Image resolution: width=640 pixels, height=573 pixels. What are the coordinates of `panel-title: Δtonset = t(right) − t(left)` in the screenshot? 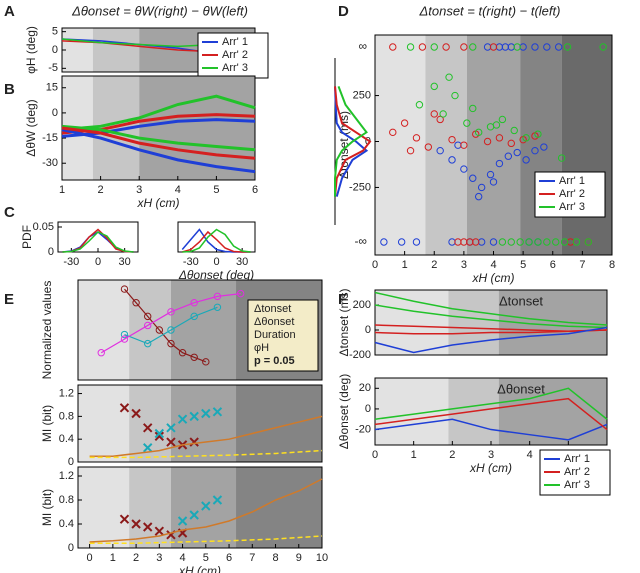 It's located at (490, 10).